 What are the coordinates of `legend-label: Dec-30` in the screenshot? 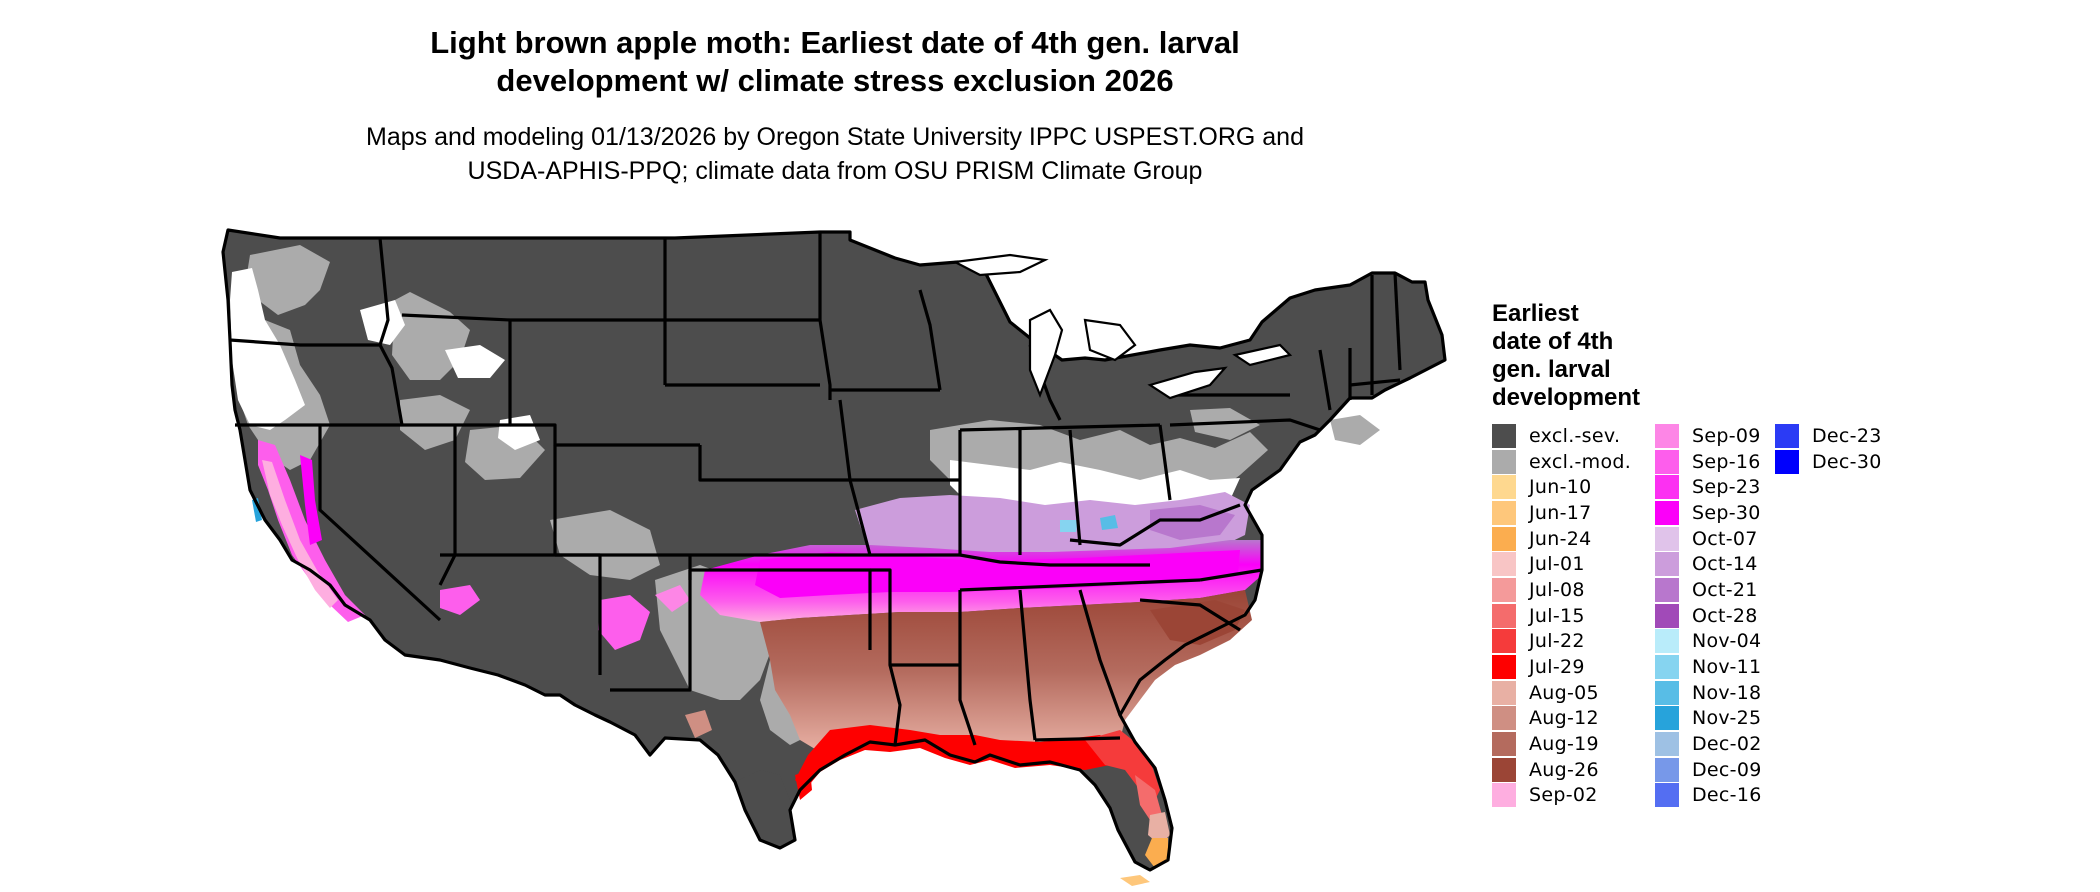 It's located at (1847, 461).